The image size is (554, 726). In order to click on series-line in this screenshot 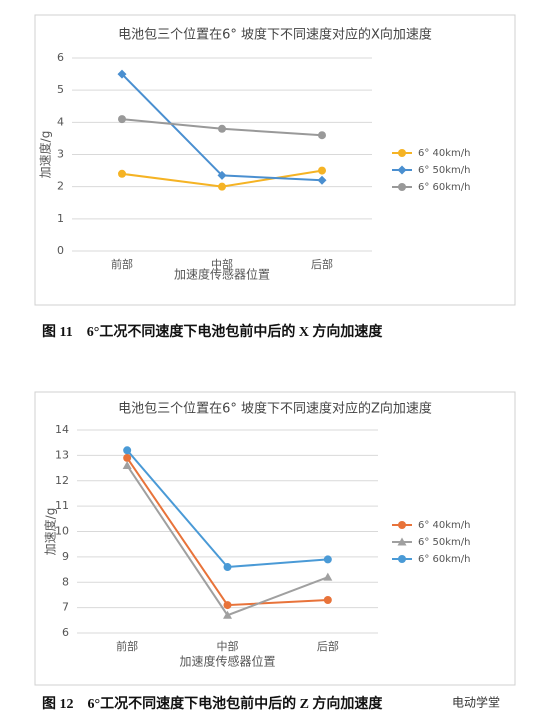, I will do `click(227, 540)`.